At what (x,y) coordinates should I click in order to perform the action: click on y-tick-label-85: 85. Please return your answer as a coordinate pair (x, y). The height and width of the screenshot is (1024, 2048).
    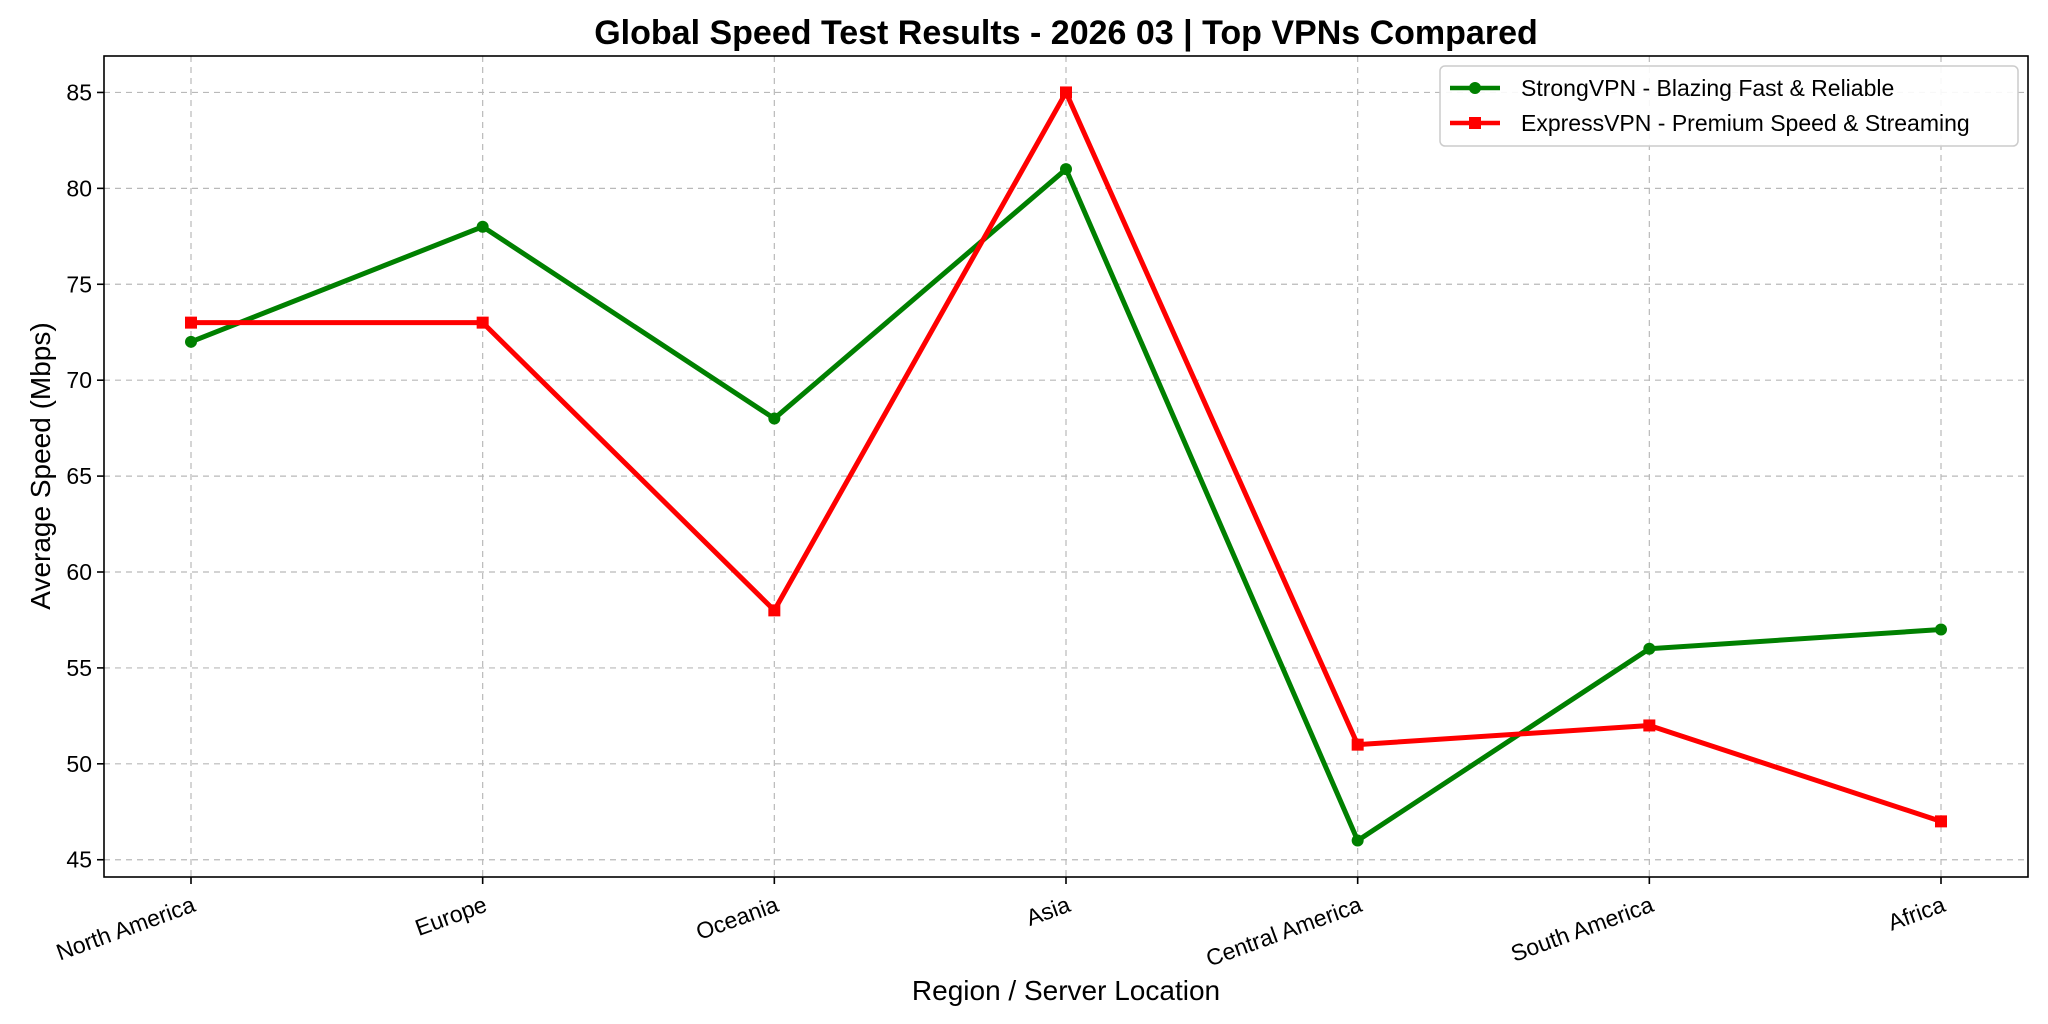
    Looking at the image, I should click on (79, 92).